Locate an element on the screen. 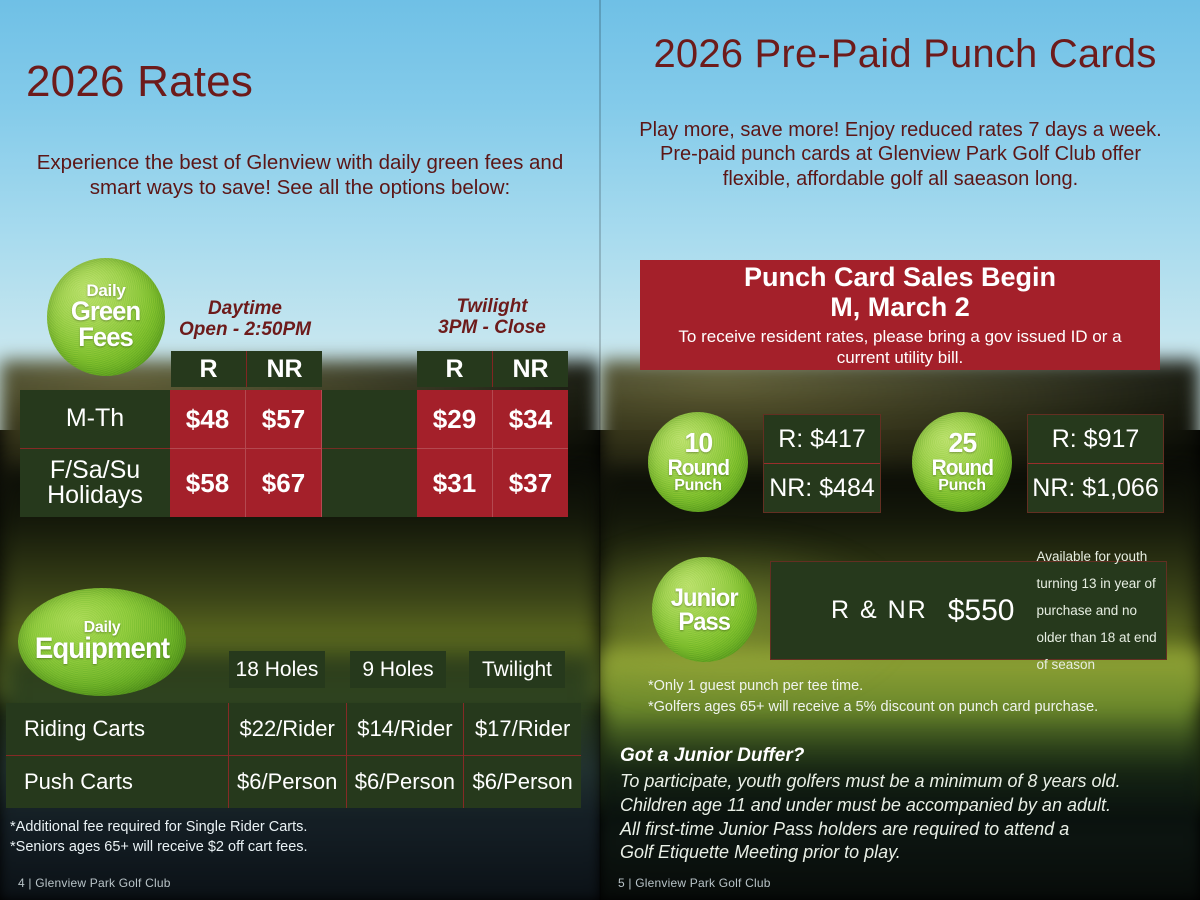 This screenshot has height=900, width=1200. equipment-9-holes-price: $6/Person is located at coordinates (406, 782).